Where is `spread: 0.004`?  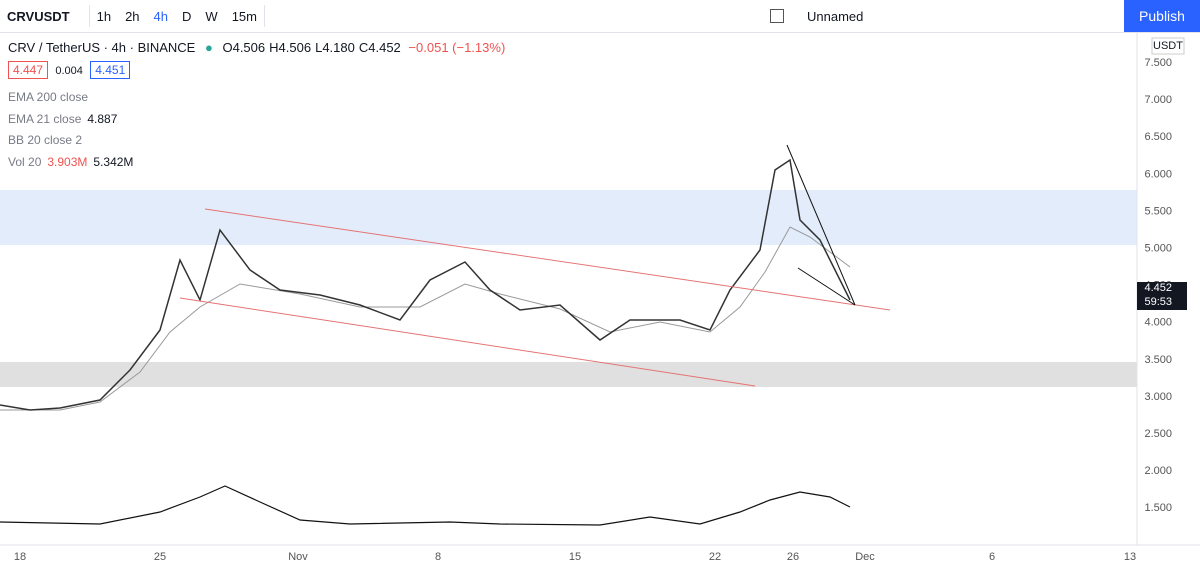
spread: 0.004 is located at coordinates (69, 71).